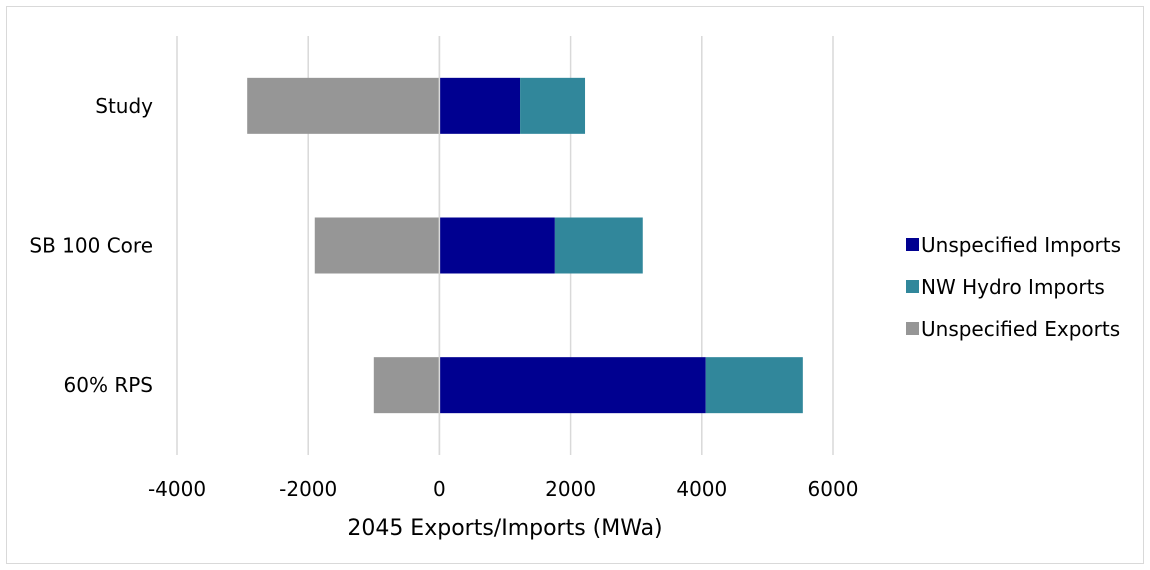 This screenshot has height=570, width=1150. What do you see at coordinates (308, 489) in the screenshot?
I see `x-tick-label: -2000` at bounding box center [308, 489].